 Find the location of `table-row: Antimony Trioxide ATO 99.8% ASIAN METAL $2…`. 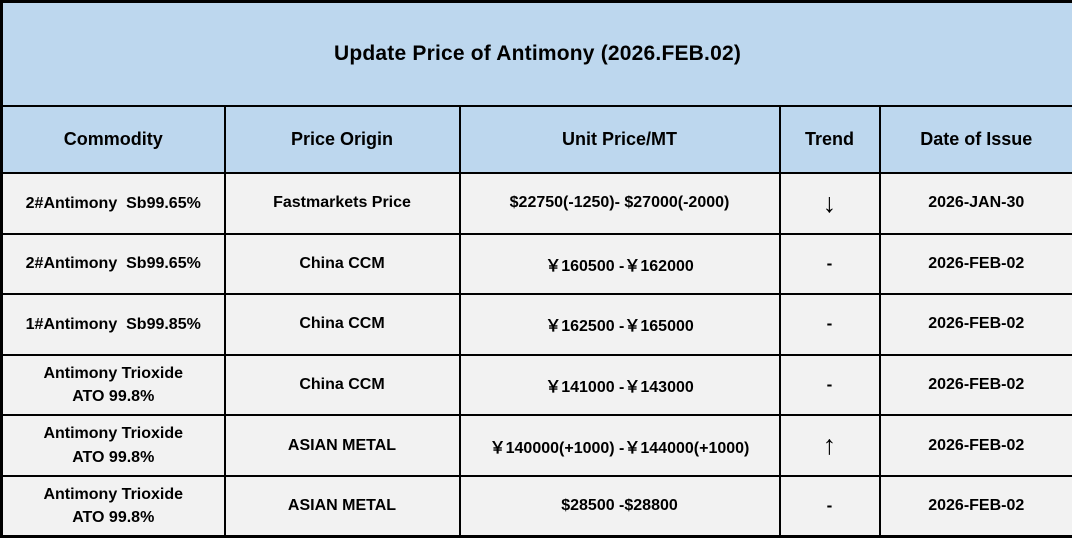

table-row: Antimony Trioxide ATO 99.8% ASIAN METAL $2… is located at coordinates (536, 506).